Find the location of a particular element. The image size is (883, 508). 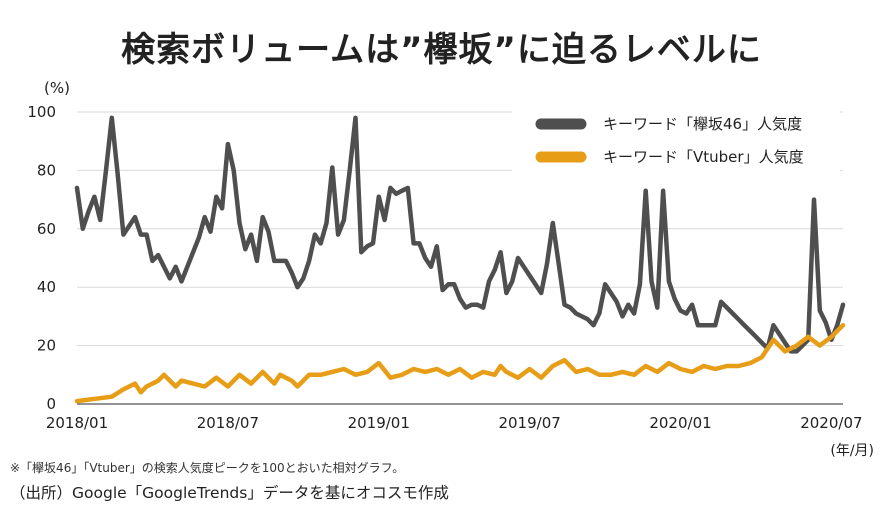

chart-source: （出所）Google「GoogleTrends」データを基にオコスモ作成 is located at coordinates (229, 493).